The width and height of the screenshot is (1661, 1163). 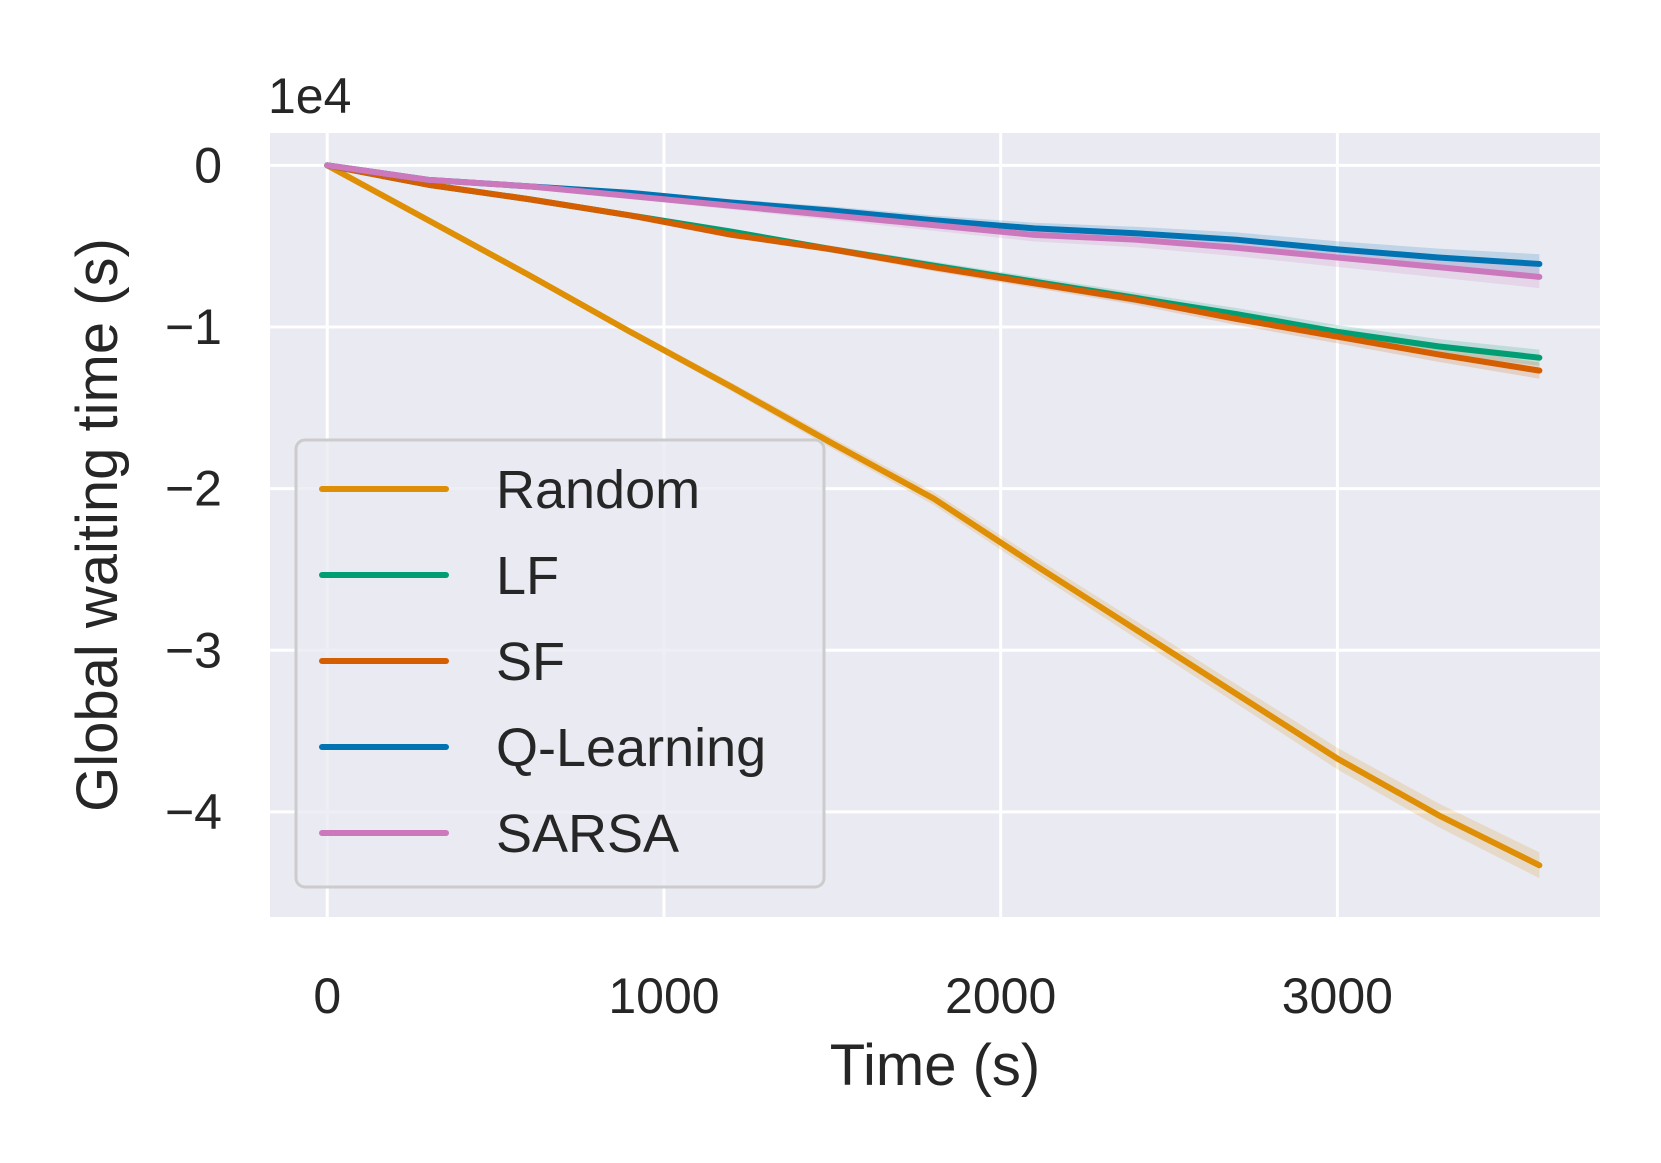 I want to click on x-tick-label: 2000, so click(x=1000, y=996).